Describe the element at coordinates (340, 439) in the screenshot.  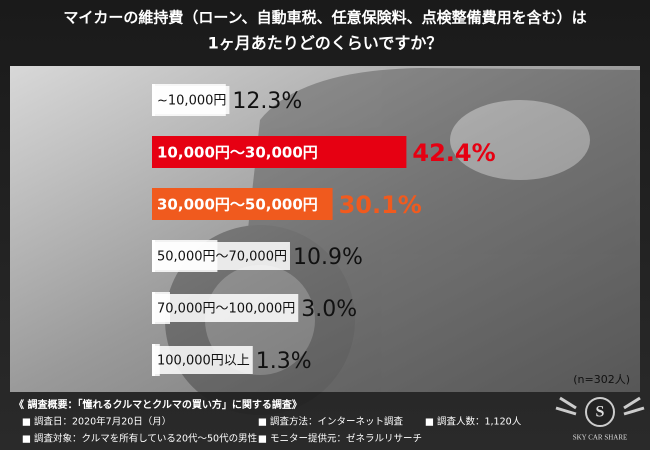
I see `footer-item: ■ モニター提供元：ゼネラルリサーチ` at that location.